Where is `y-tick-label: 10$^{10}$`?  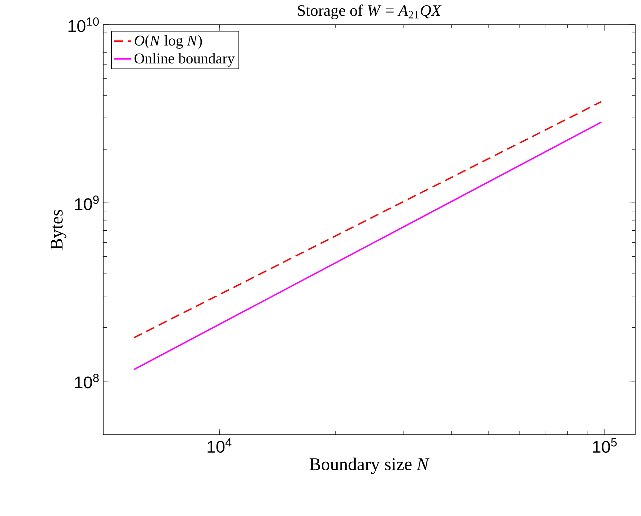
y-tick-label: 10$^{10}$ is located at coordinates (84, 25).